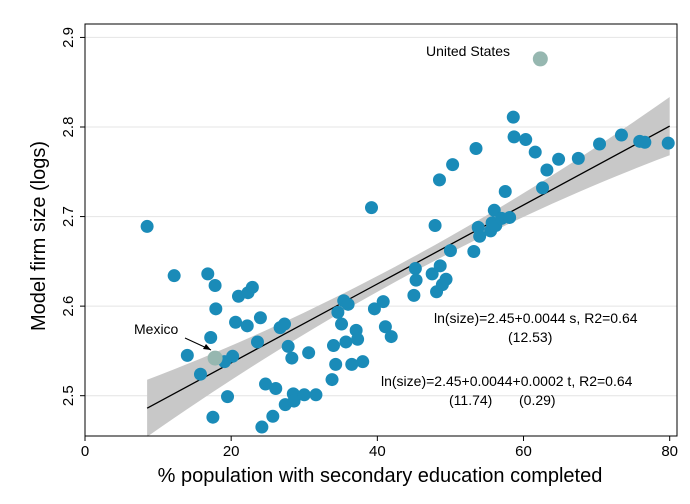  What do you see at coordinates (68, 395) in the screenshot?
I see `y-tick-label-2.5: 2.5` at bounding box center [68, 395].